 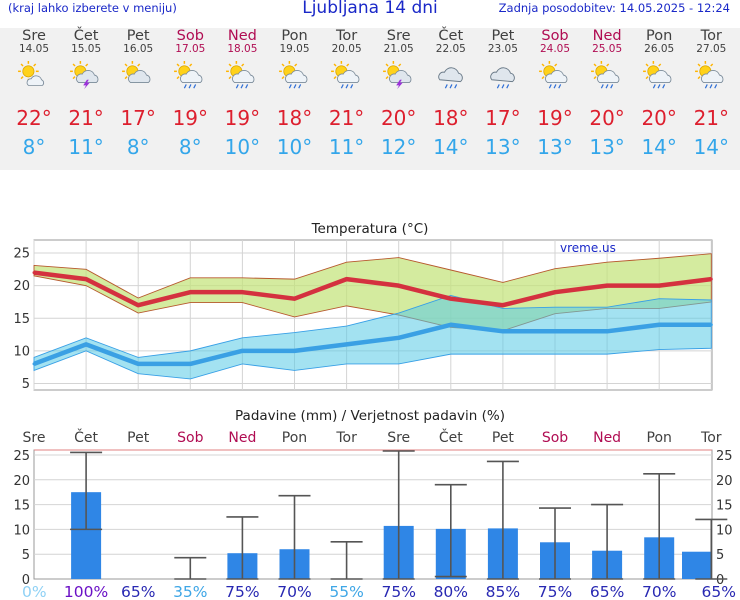 What do you see at coordinates (21, 351) in the screenshot?
I see `y-tick-label: 10` at bounding box center [21, 351].